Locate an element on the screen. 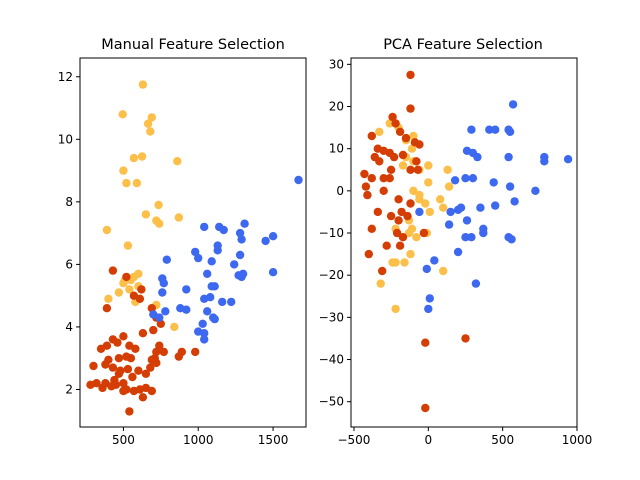 The width and height of the screenshot is (640, 480). manual-y-tick-label: 6 is located at coordinates (69, 264).